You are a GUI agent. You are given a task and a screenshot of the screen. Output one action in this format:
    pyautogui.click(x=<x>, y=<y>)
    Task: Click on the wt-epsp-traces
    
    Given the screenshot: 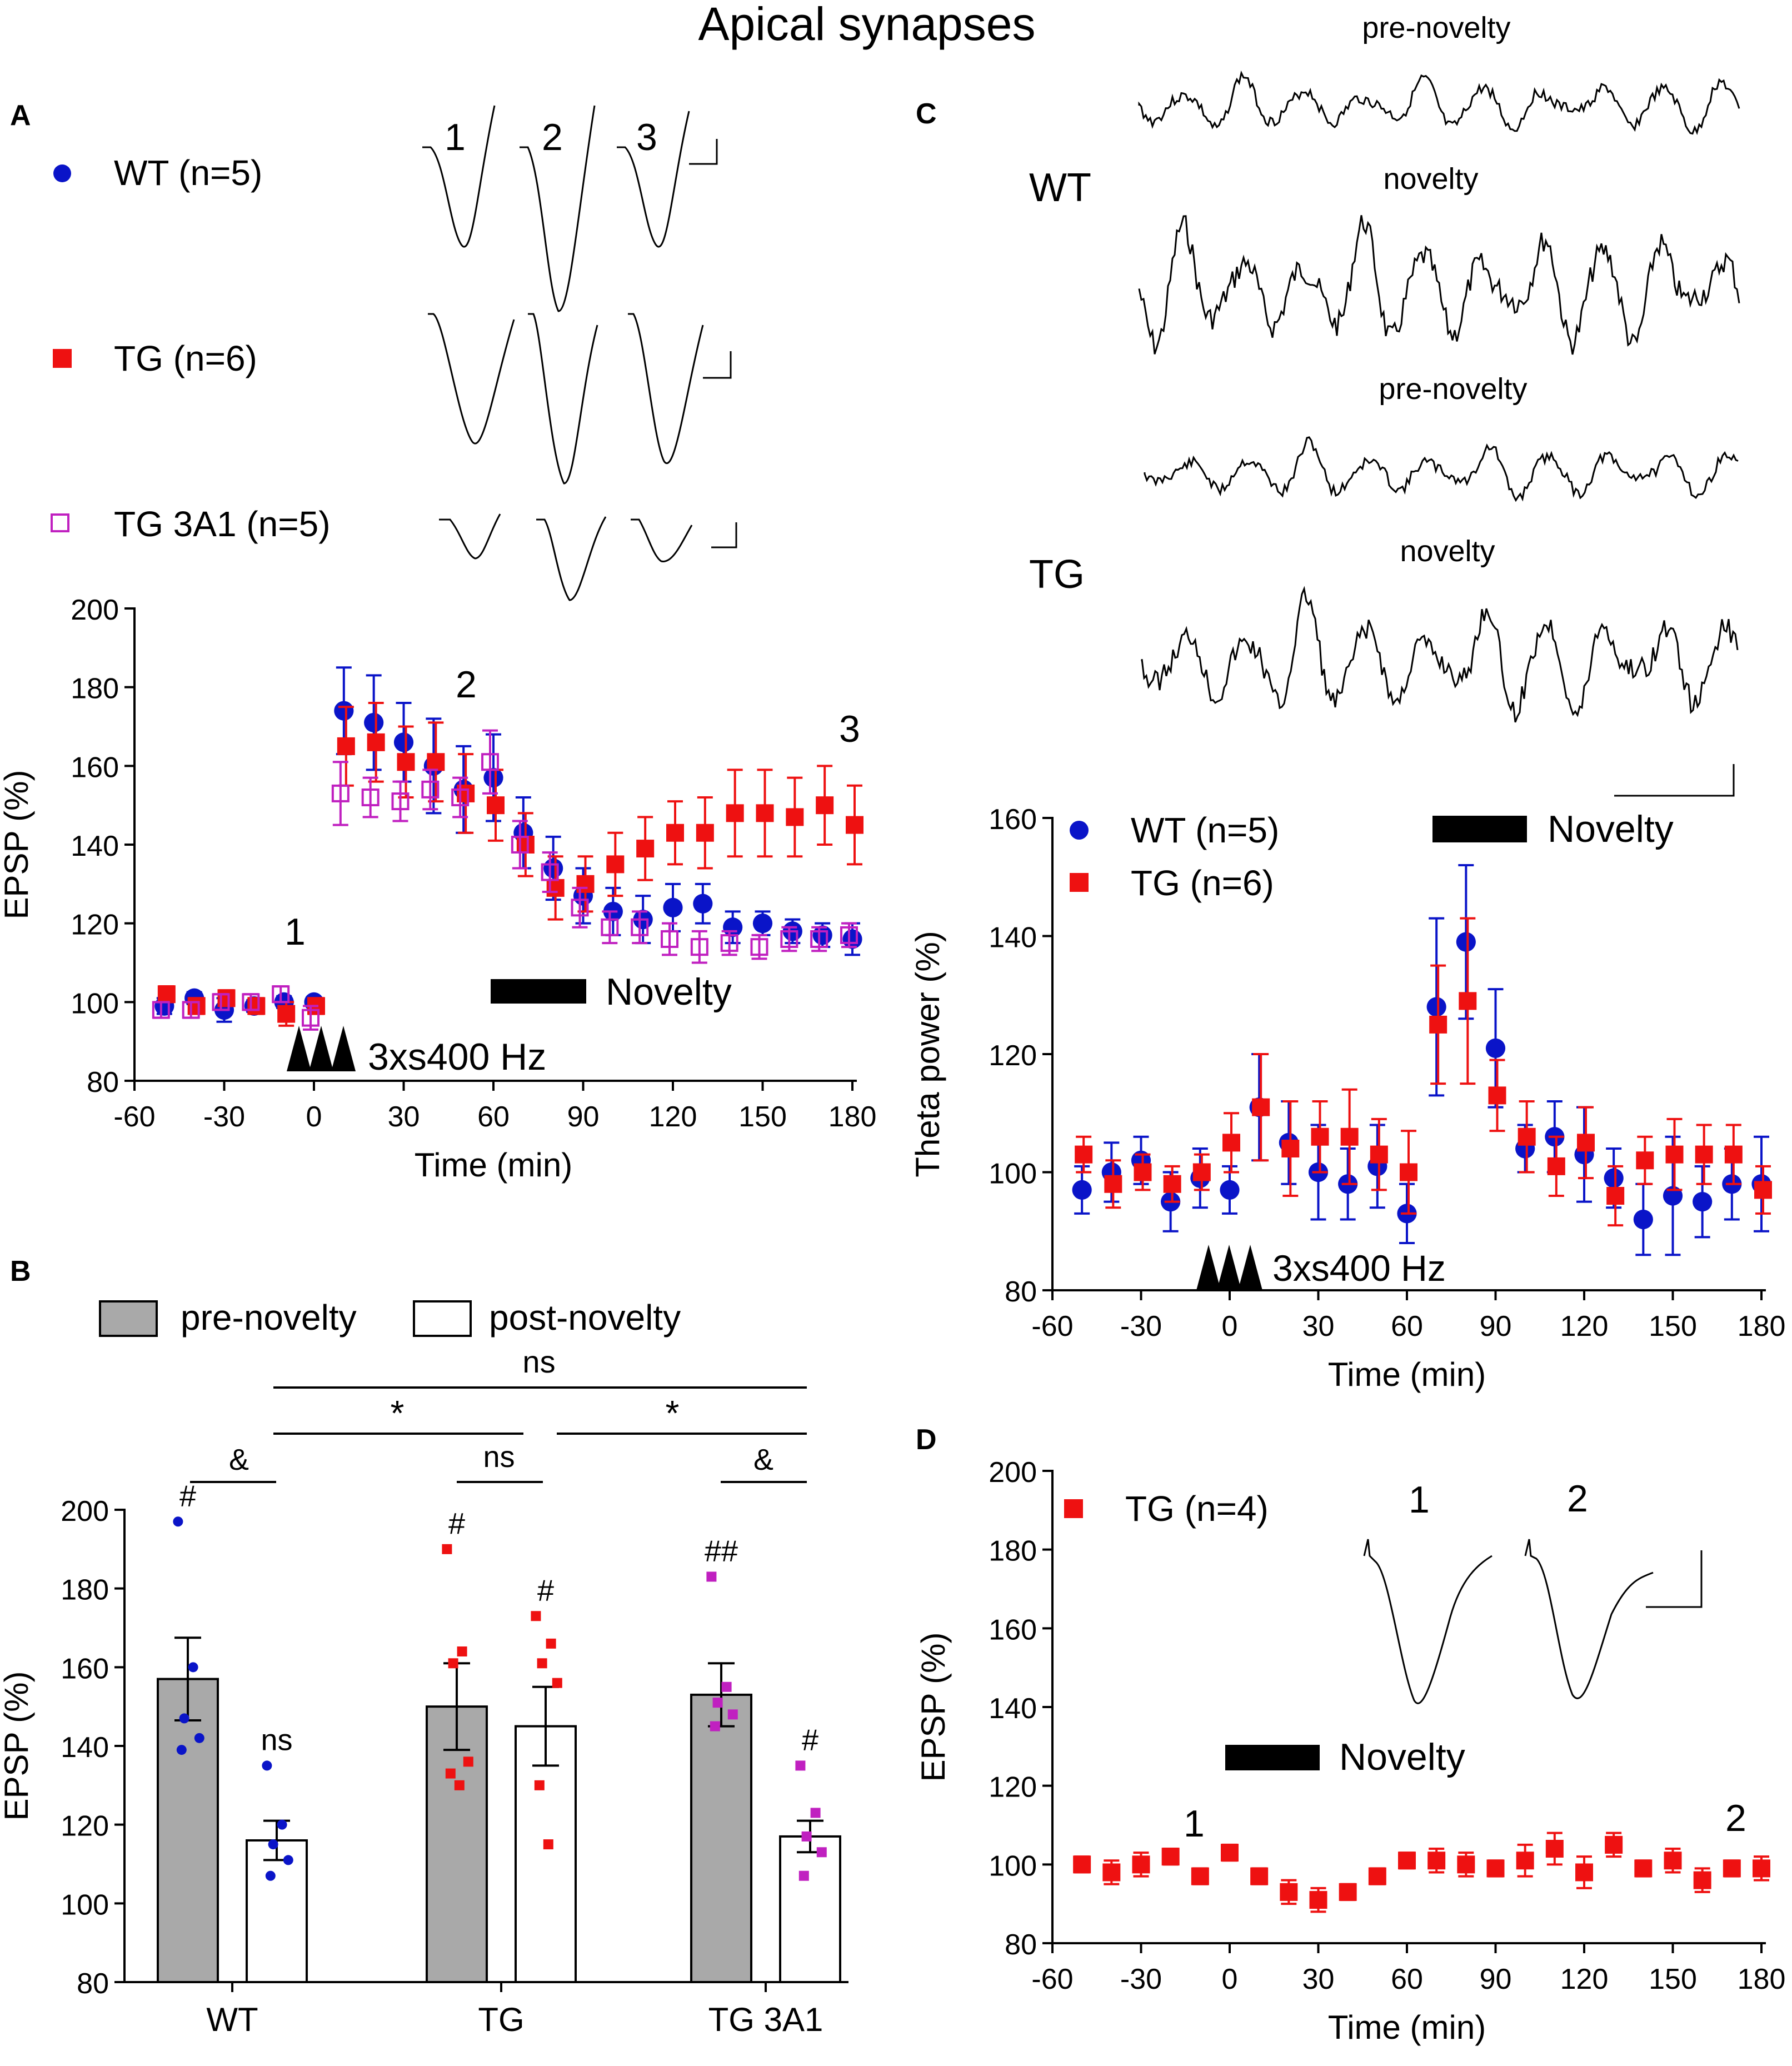 What is the action you would take?
    pyautogui.click(x=570, y=209)
    